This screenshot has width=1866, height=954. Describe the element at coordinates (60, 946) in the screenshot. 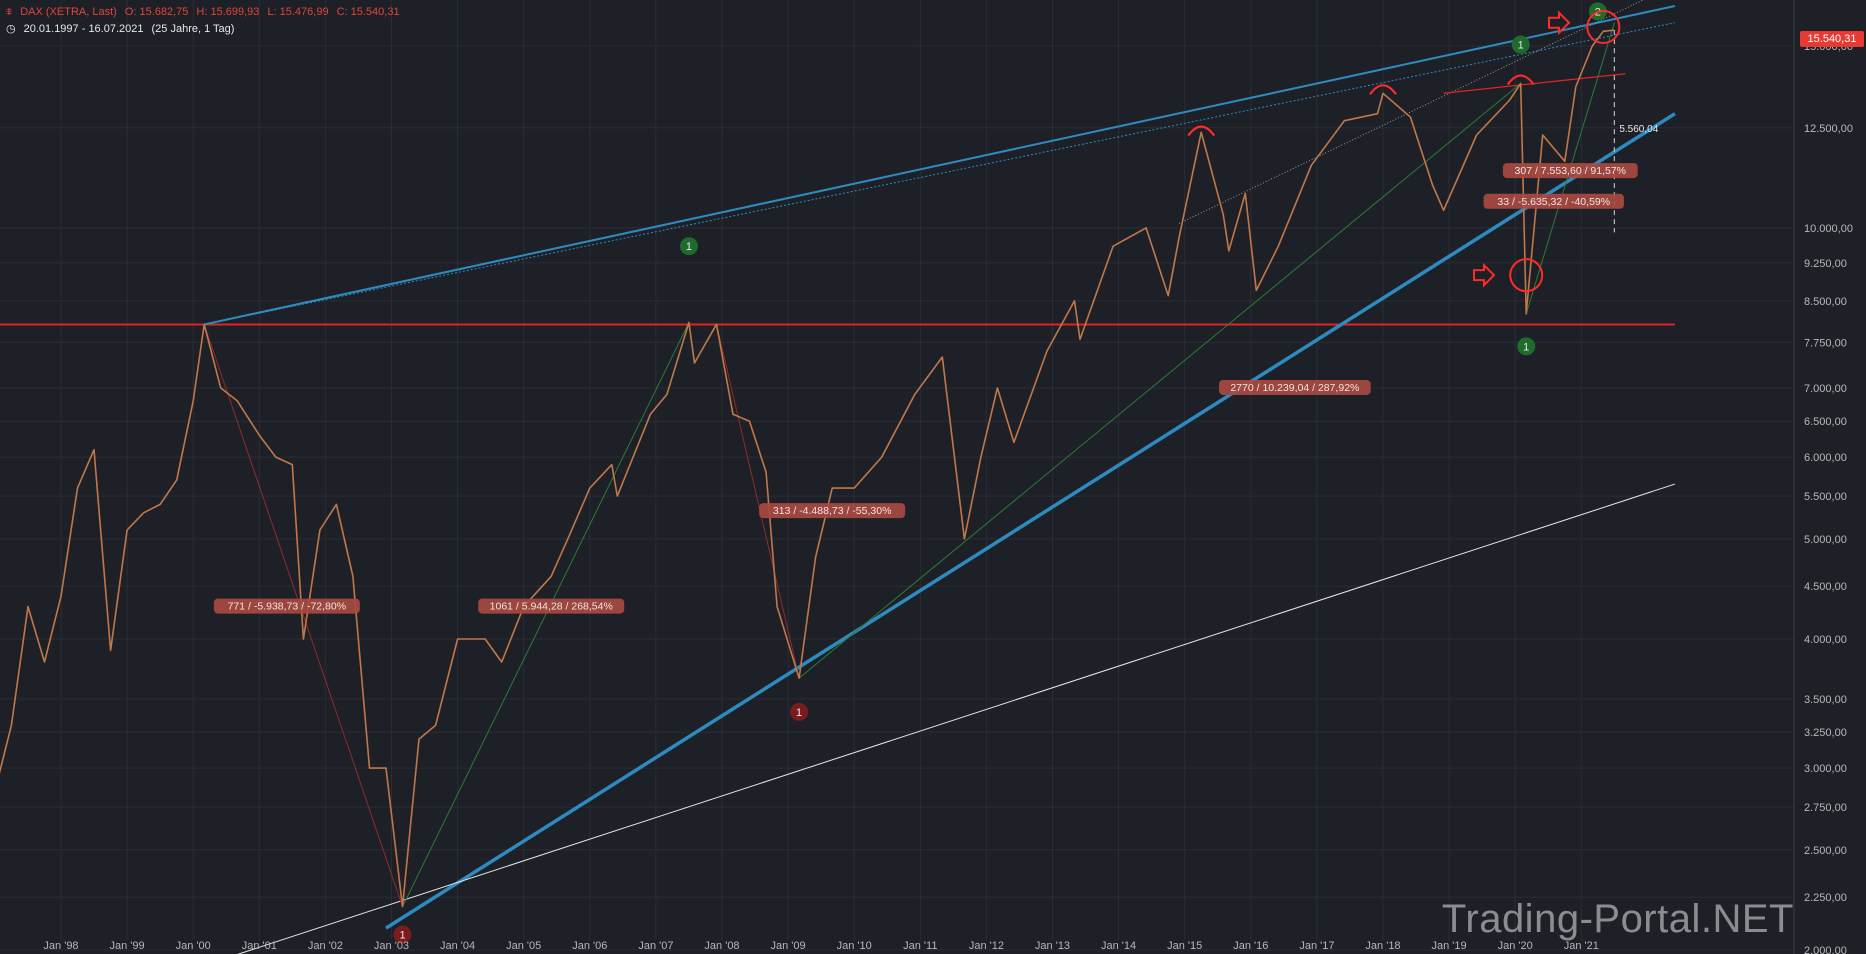

I see `x-tick-label: Jan '98` at that location.